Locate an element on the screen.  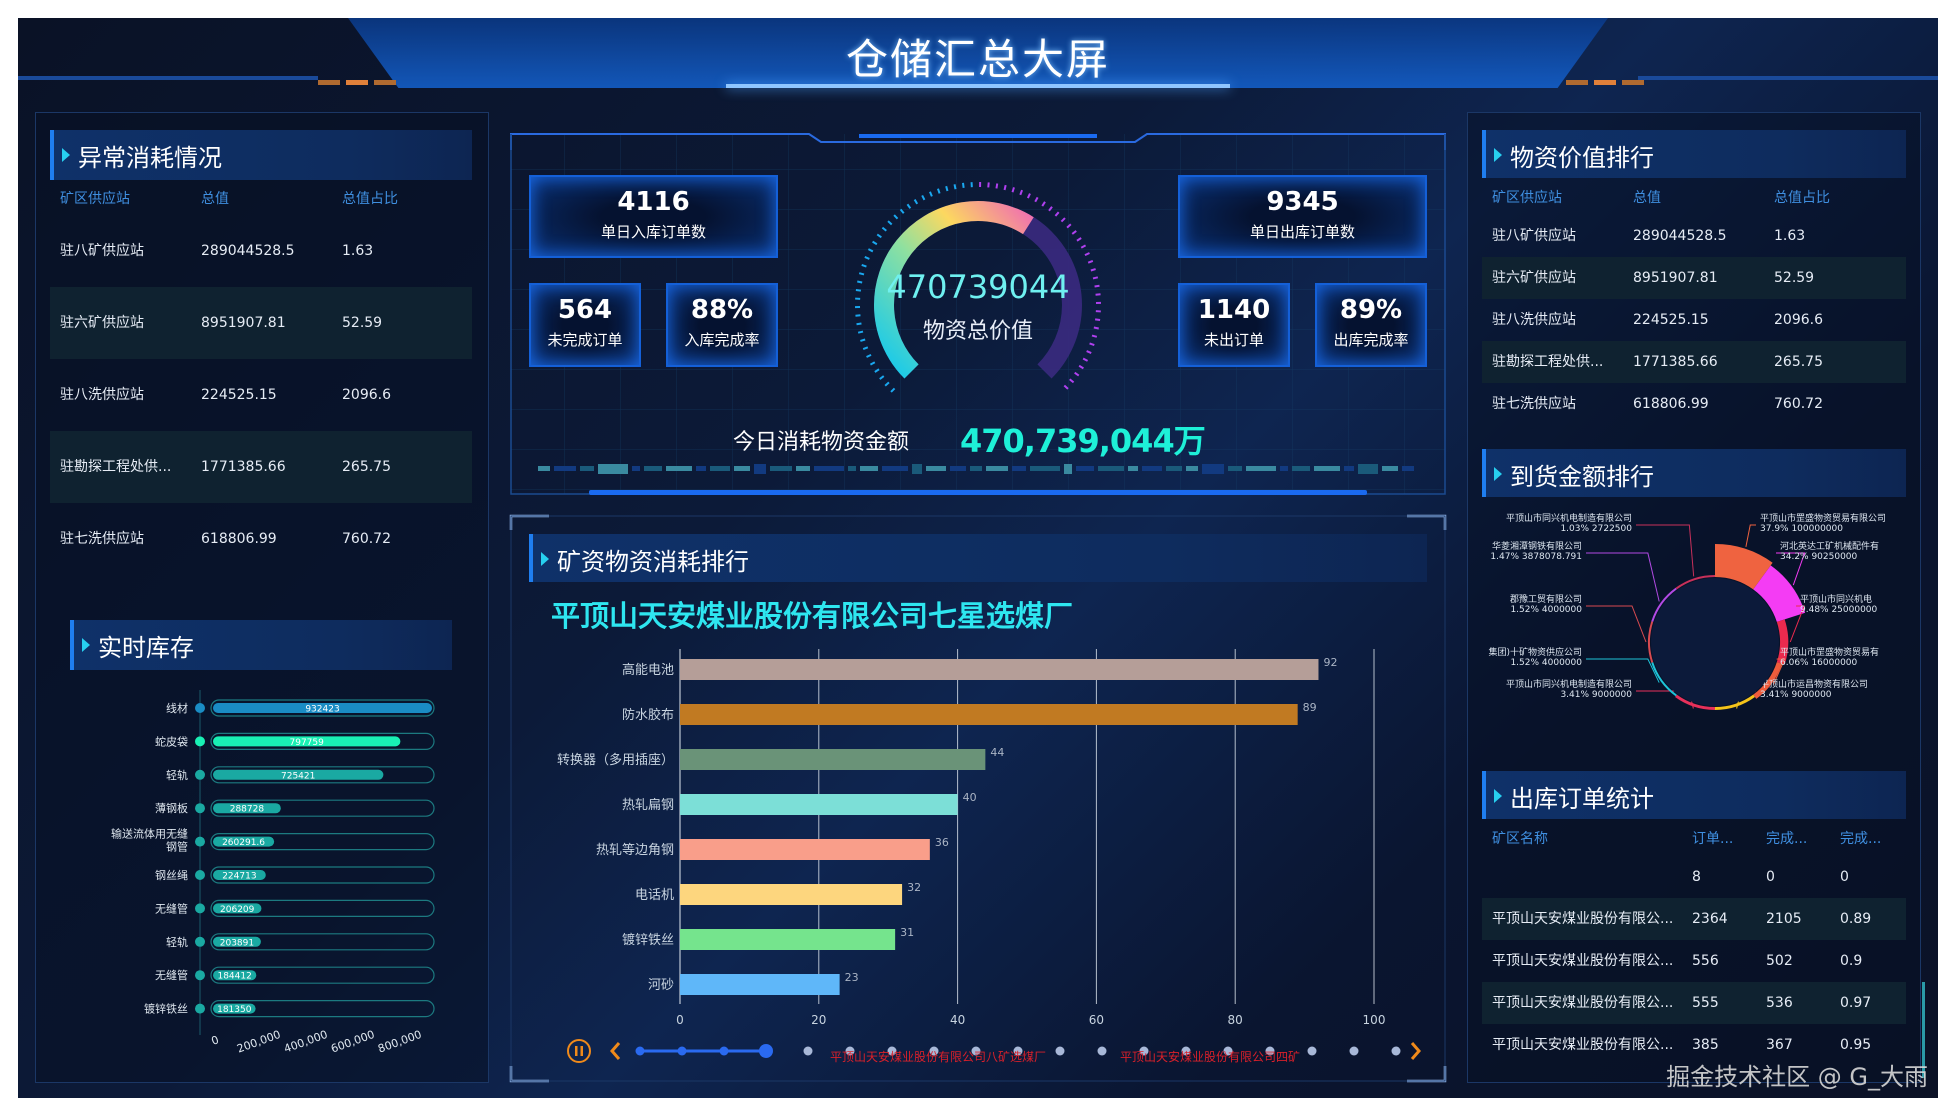
table-cell: 1.63 is located at coordinates (1790, 236).